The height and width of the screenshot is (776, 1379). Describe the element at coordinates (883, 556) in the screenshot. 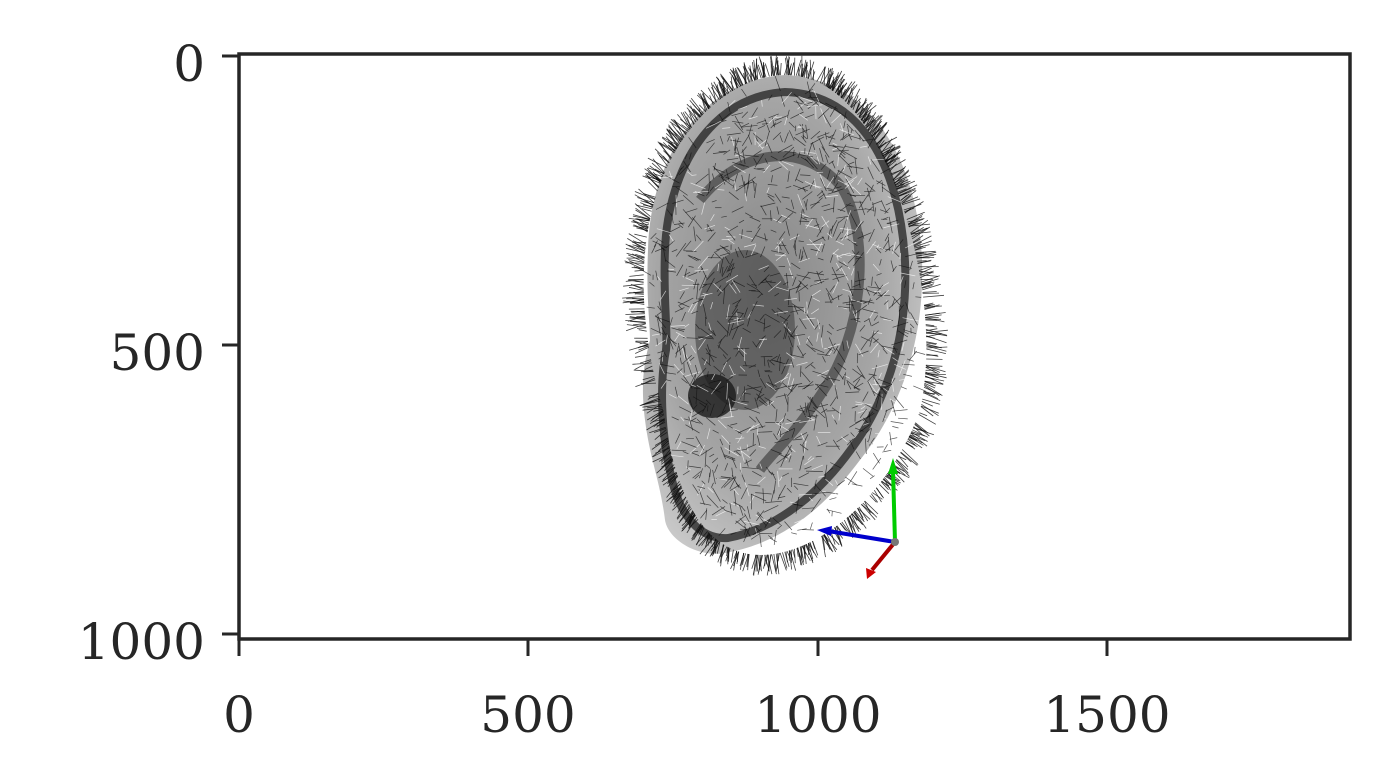

I see `frame-axis-z` at that location.